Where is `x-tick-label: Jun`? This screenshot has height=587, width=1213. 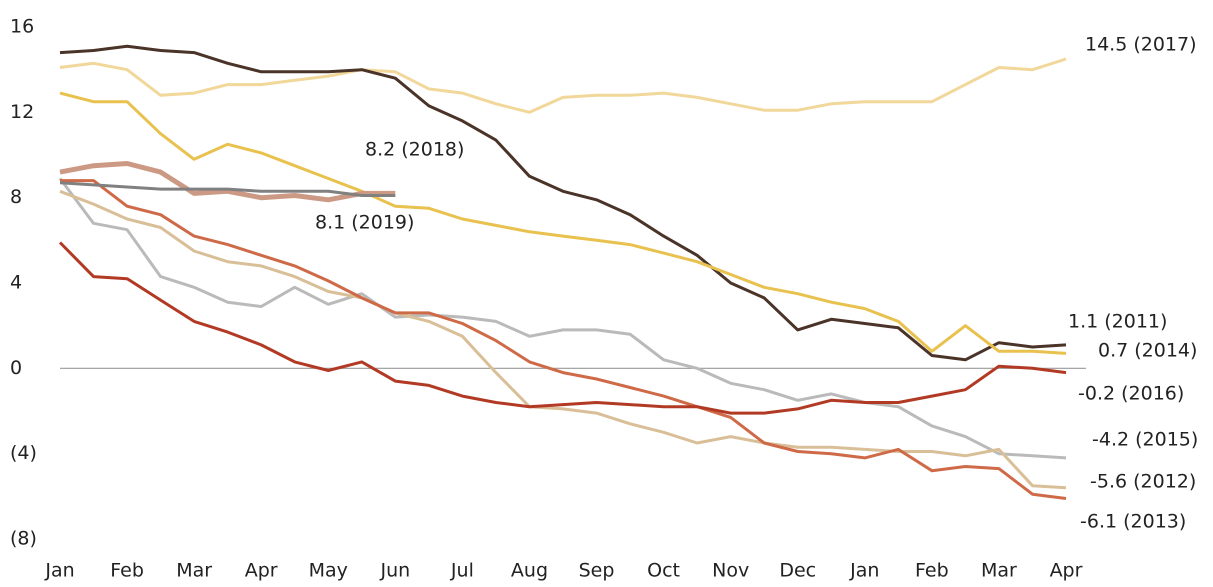
x-tick-label: Jun is located at coordinates (394, 571).